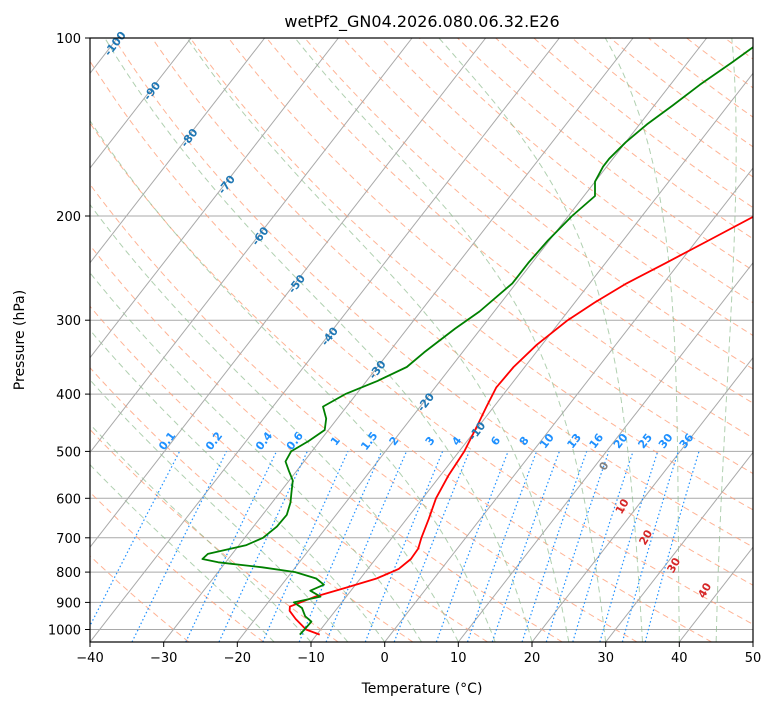 The height and width of the screenshot is (708, 775). I want to click on y-tick-label: 1000, so click(64, 631).